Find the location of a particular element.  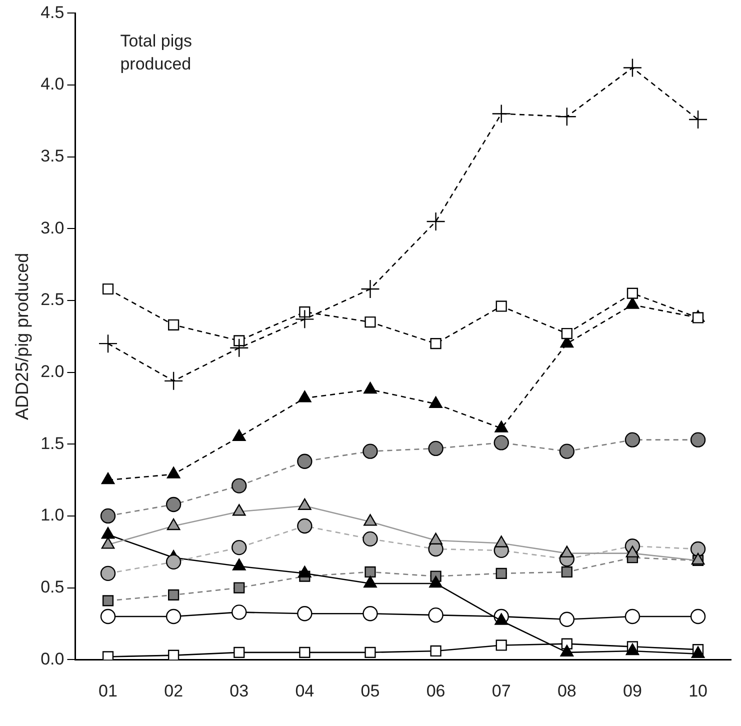

y-tick-label: 2.5 is located at coordinates (52, 300).